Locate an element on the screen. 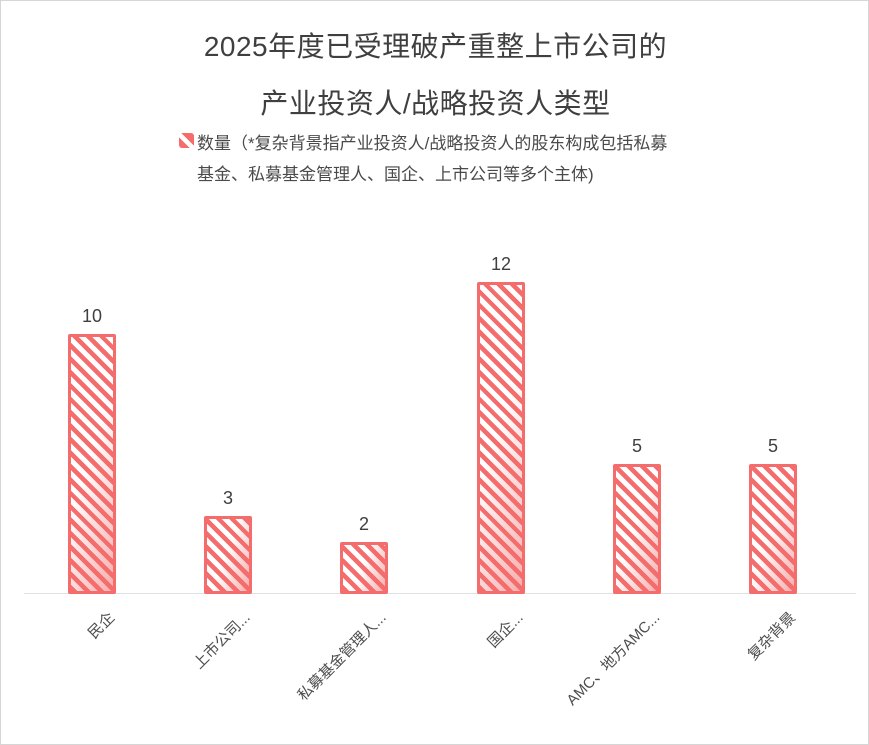 This screenshot has height=745, width=869. bar-value-label-1: 3 is located at coordinates (227, 498).